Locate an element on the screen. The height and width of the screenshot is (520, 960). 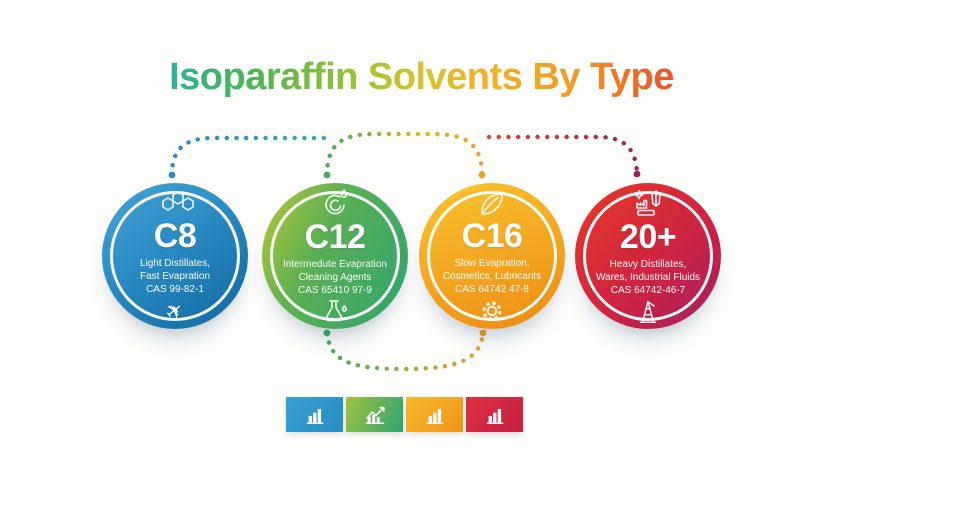
chart-tiles is located at coordinates (404, 414).